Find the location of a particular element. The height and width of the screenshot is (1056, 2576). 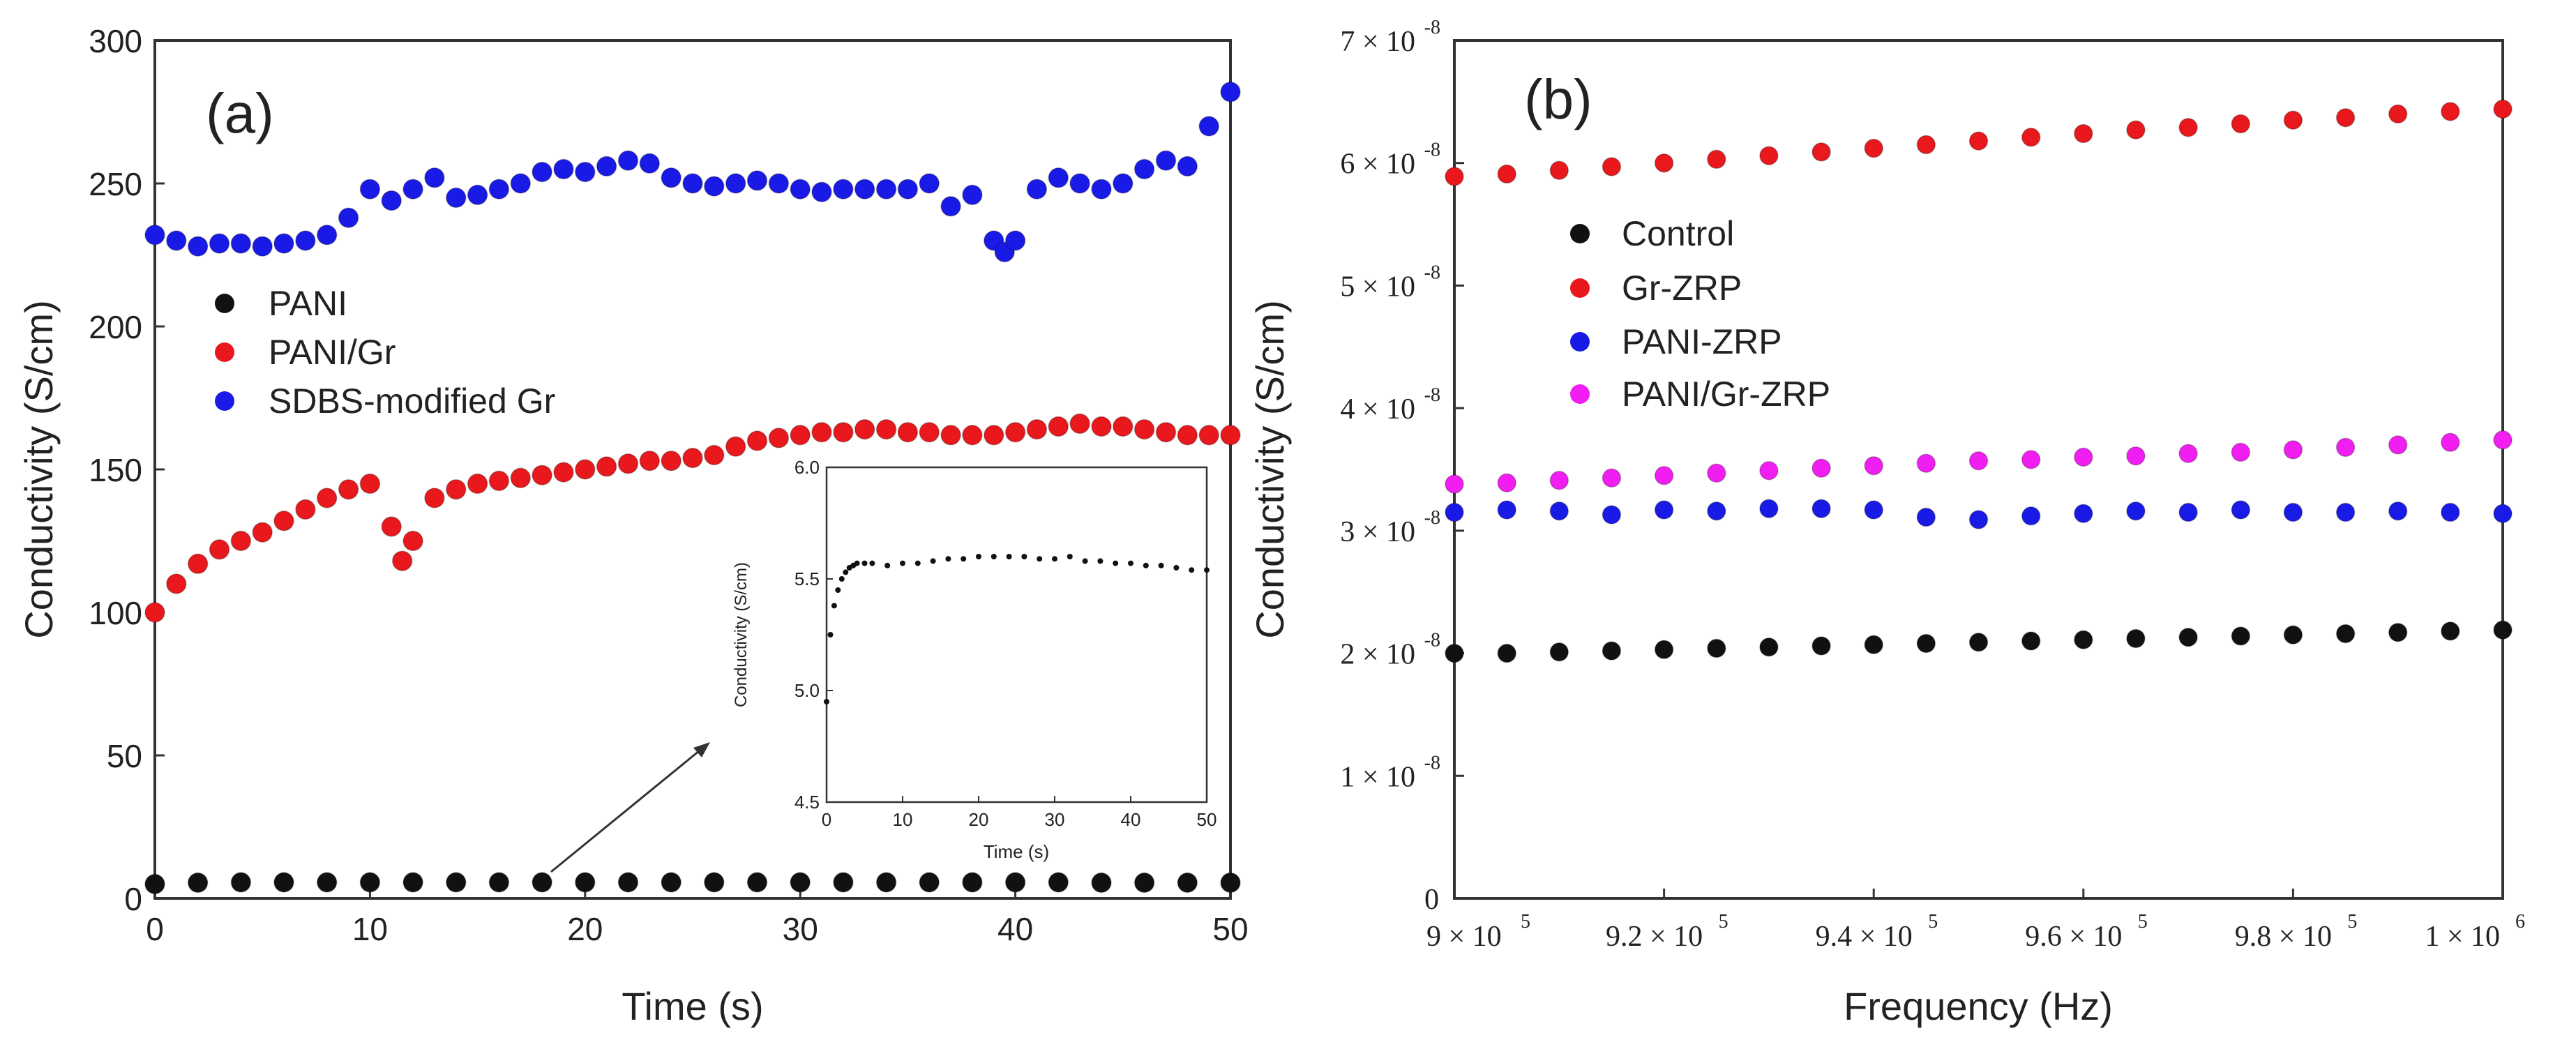

panel-a-y-axis-label: Conductivity (S/cm) is located at coordinates (39, 469).